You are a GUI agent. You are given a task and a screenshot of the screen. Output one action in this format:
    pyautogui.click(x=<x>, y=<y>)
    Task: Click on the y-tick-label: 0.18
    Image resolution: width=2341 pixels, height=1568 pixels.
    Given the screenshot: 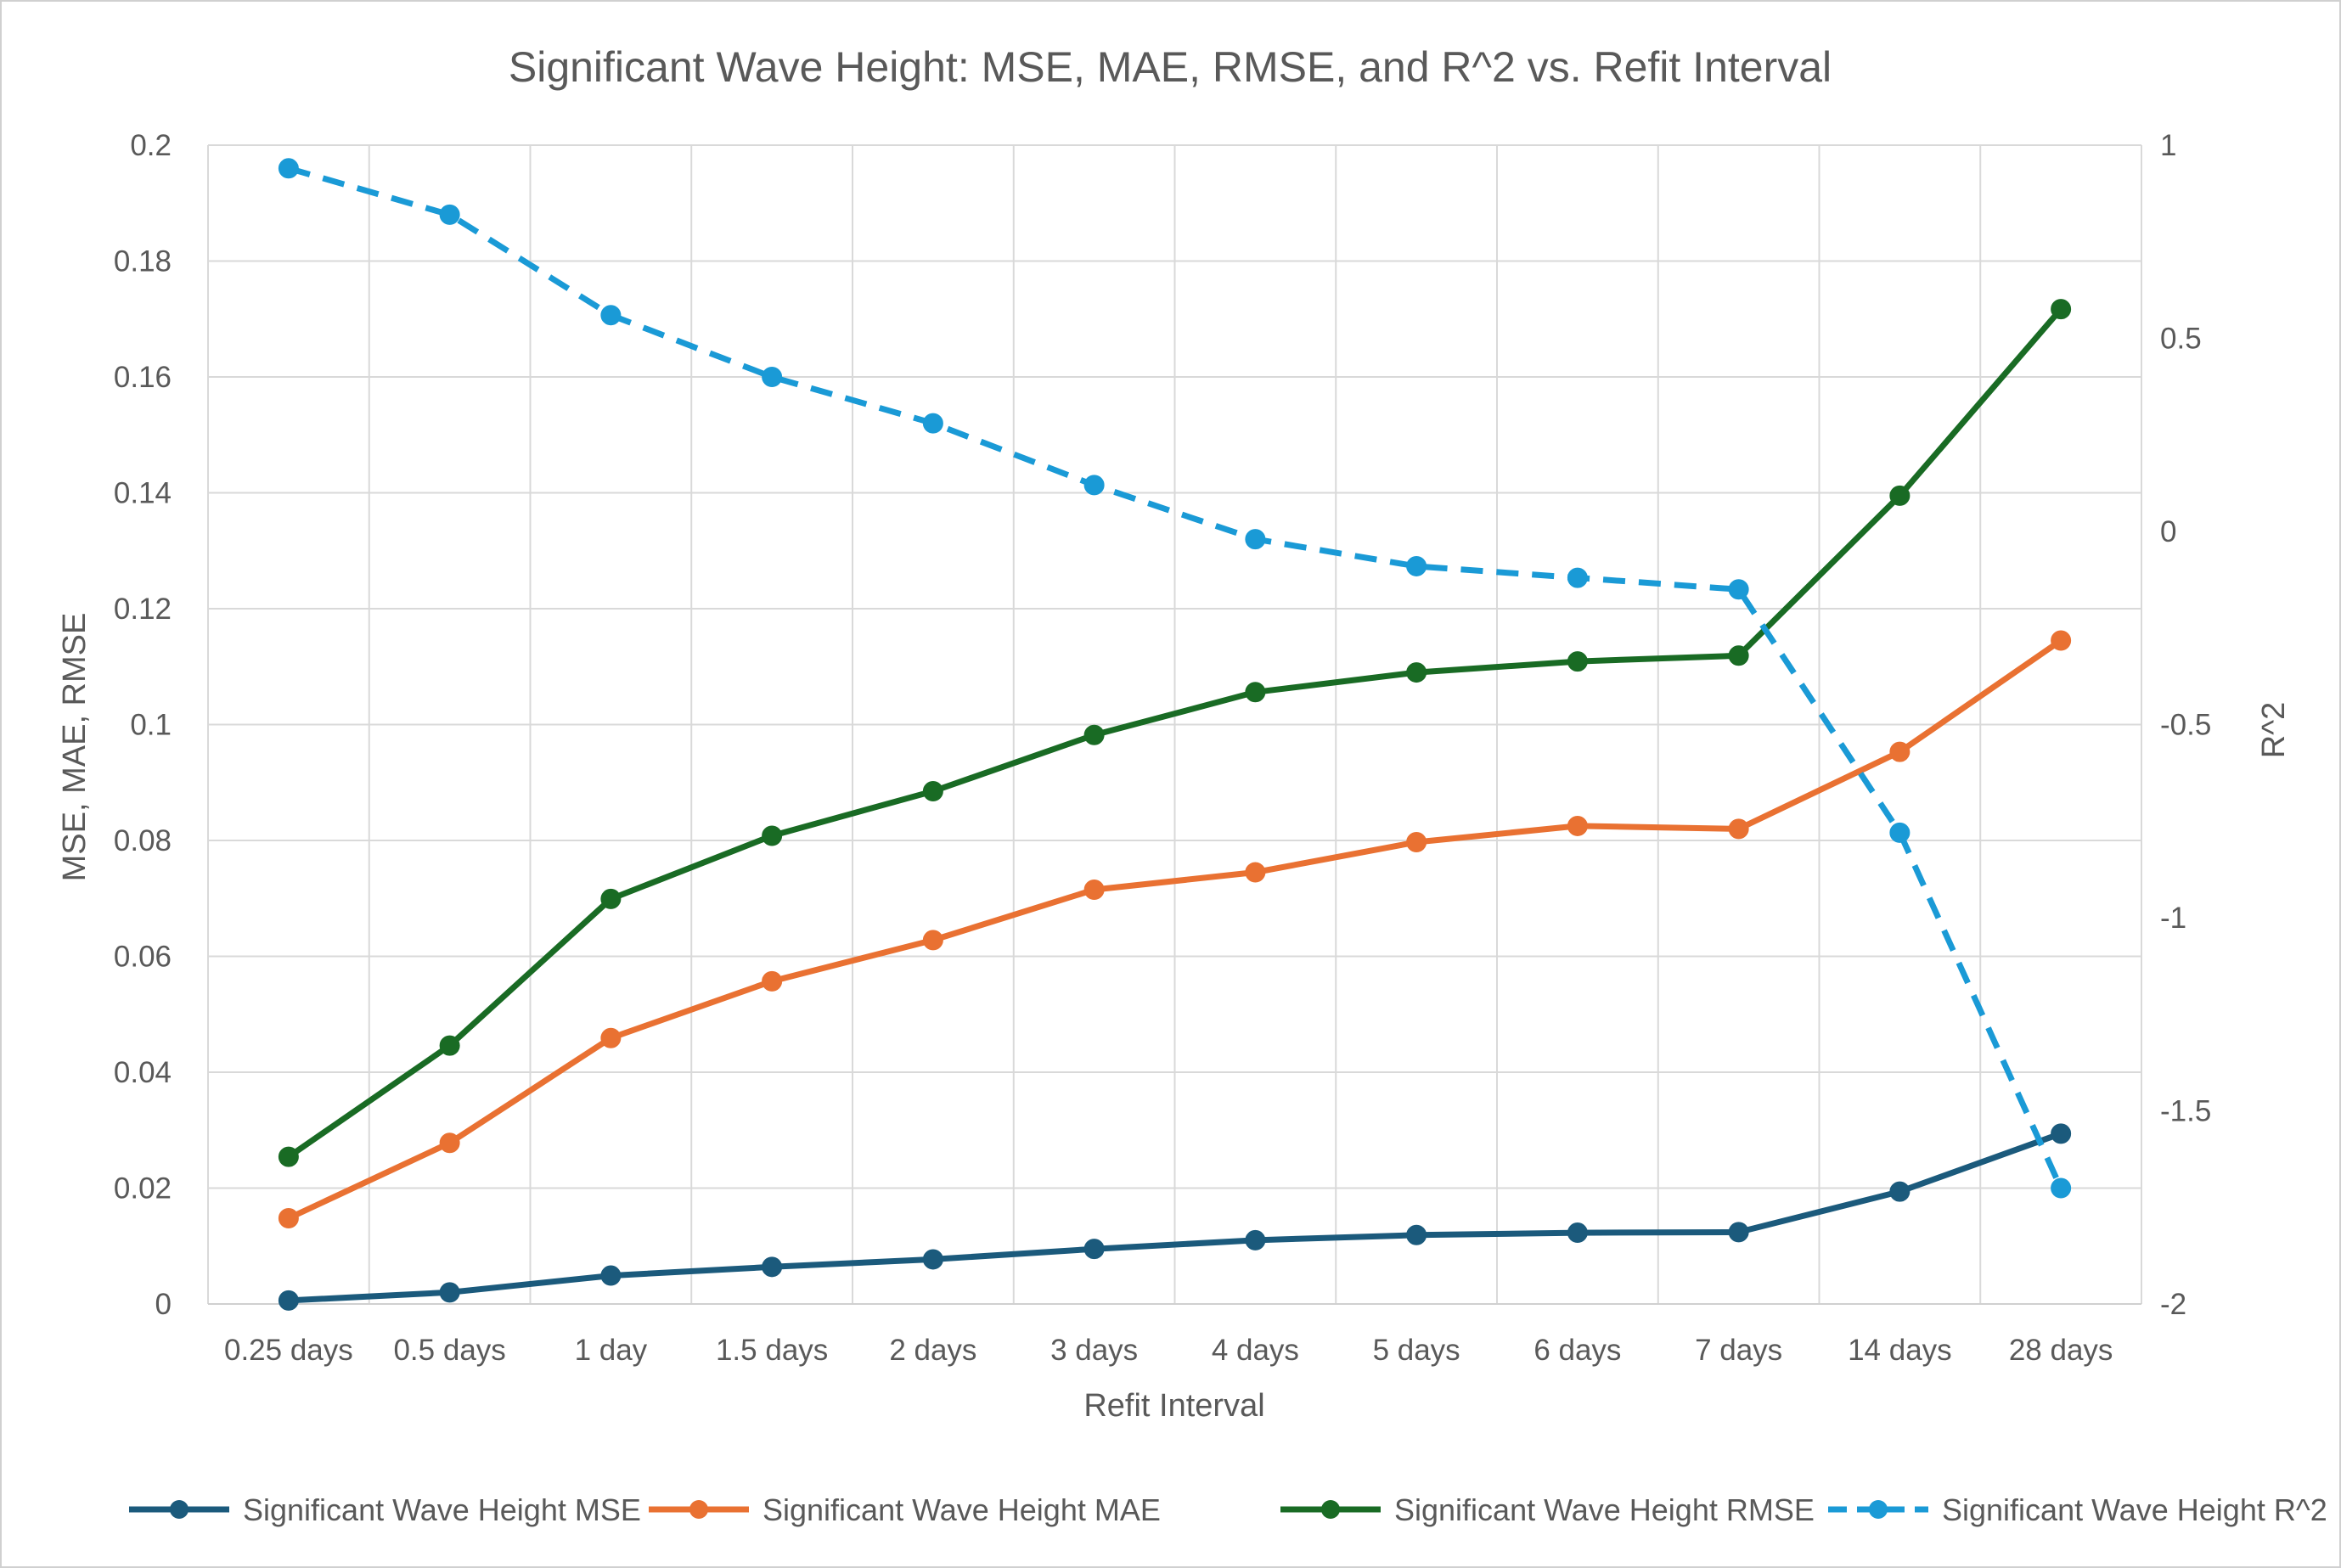 What is the action you would take?
    pyautogui.click(x=143, y=261)
    